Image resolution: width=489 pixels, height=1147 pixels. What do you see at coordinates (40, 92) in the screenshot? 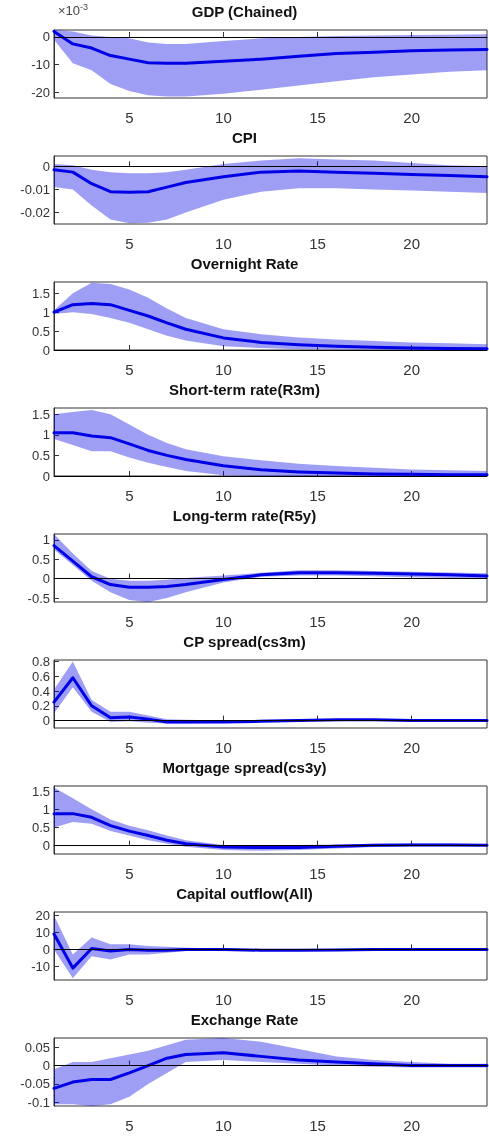
I see `y-tick-label: -20` at bounding box center [40, 92].